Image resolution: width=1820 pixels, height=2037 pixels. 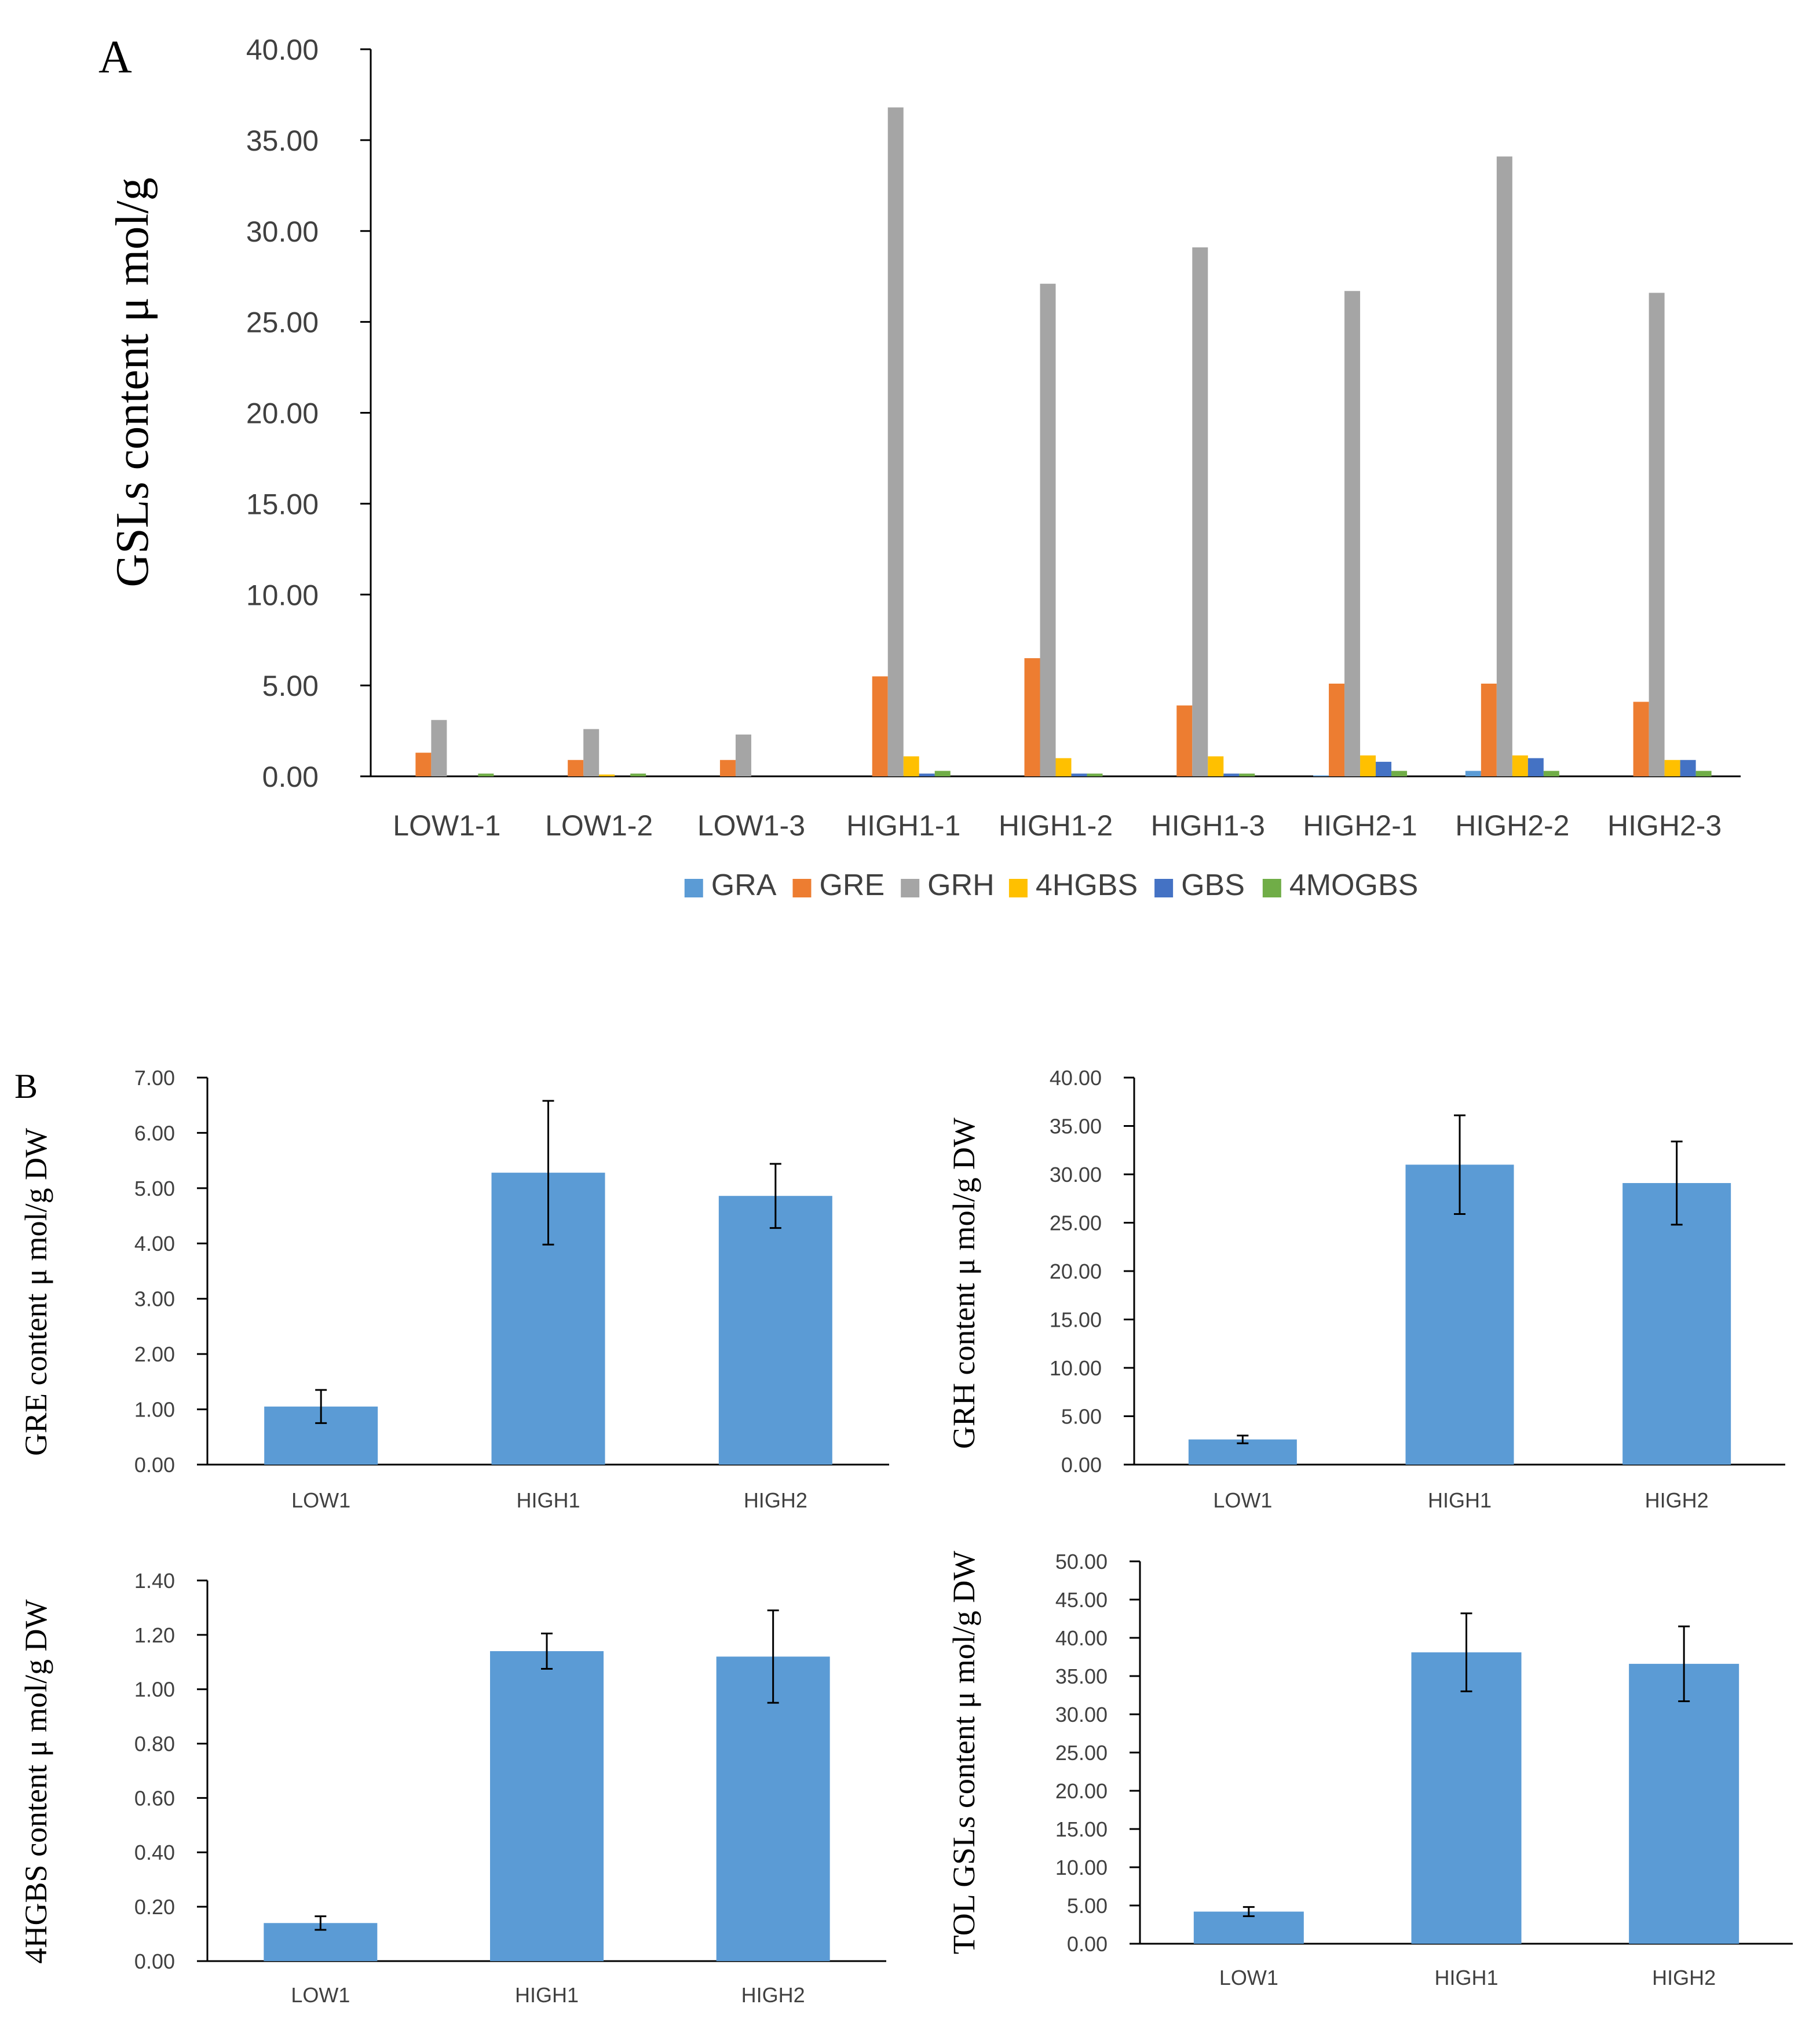 What do you see at coordinates (963, 1283) in the screenshot?
I see `y-axis-label: GRH content μ mol/g DW` at bounding box center [963, 1283].